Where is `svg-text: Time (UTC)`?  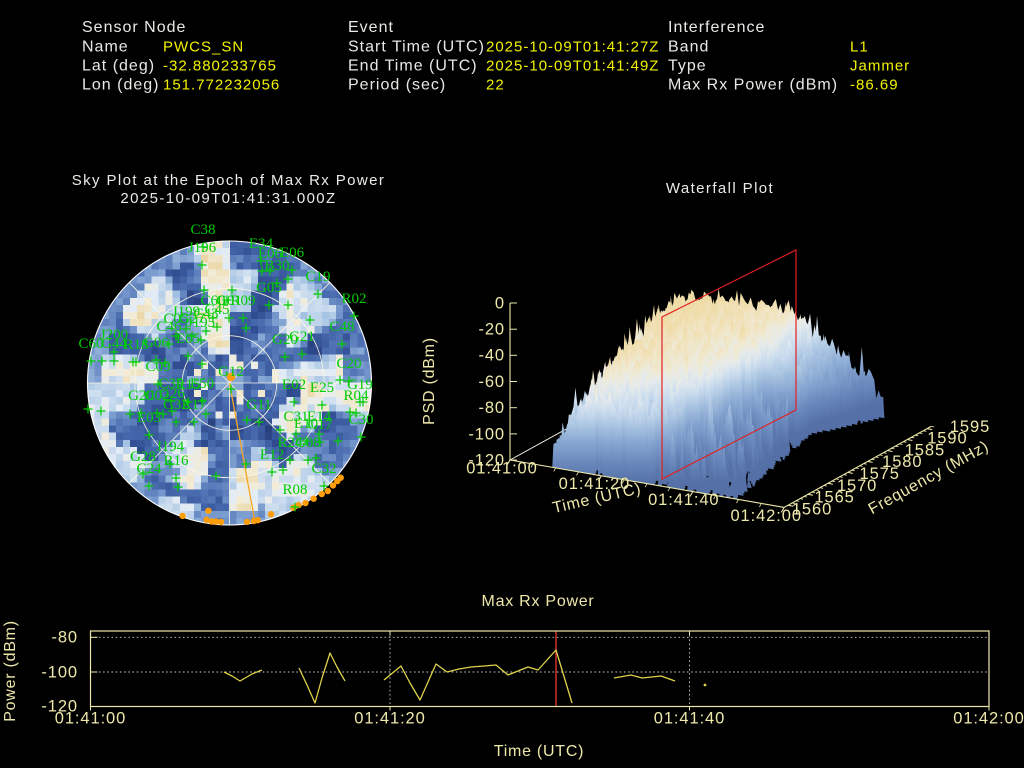
svg-text: Time (UTC) is located at coordinates (539, 751).